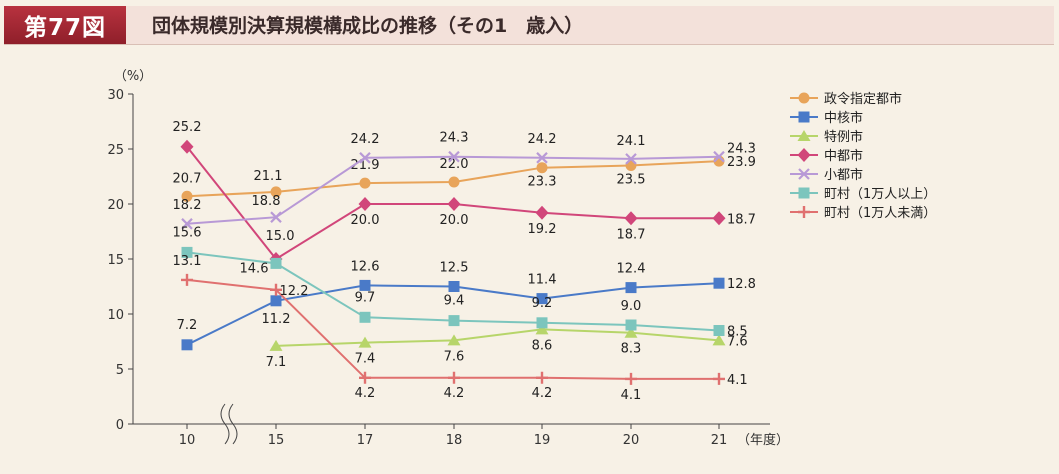 This screenshot has width=1059, height=474. I want to click on data-label: 8.6, so click(542, 345).